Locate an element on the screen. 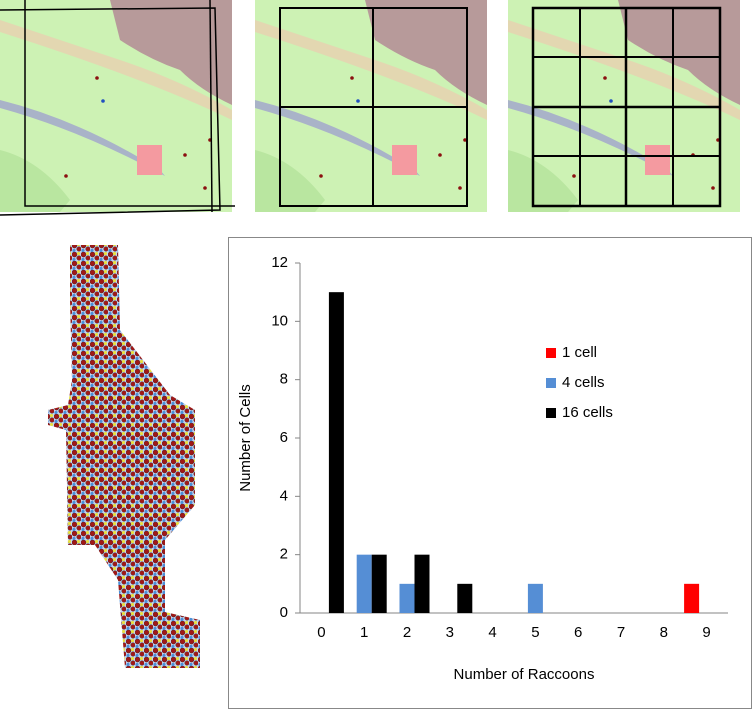  y-tick-label: 2 is located at coordinates (284, 554).